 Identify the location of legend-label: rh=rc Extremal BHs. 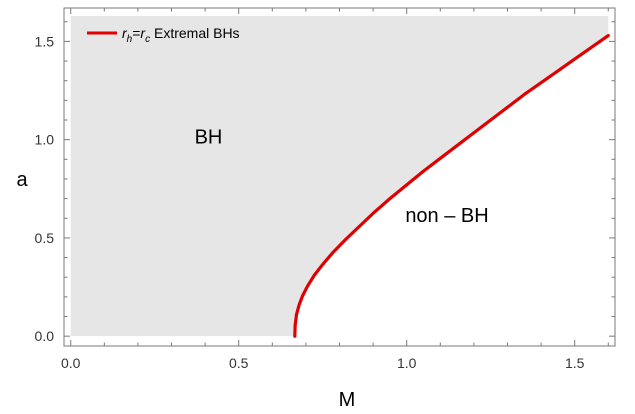
(181, 35).